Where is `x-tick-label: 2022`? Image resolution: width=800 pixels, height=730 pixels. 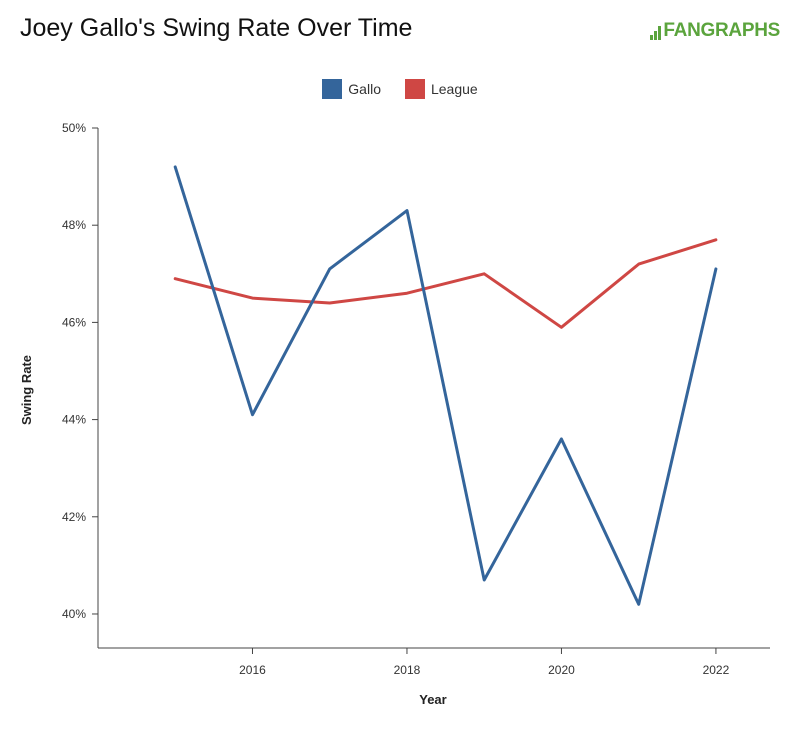
x-tick-label: 2022 is located at coordinates (716, 670).